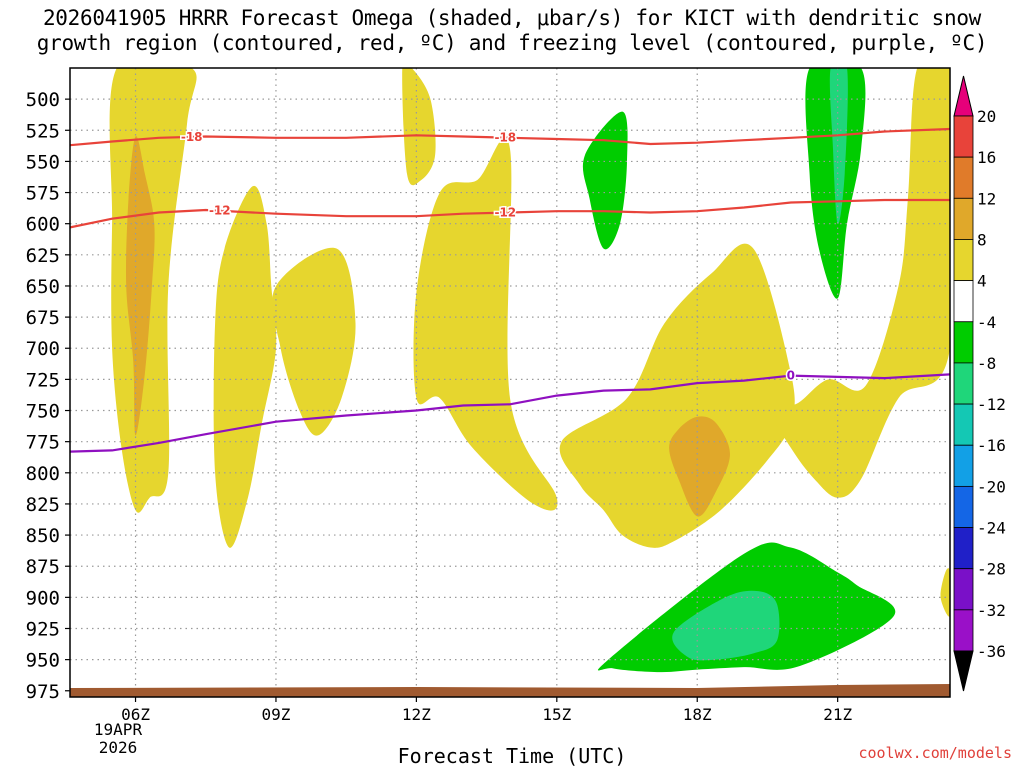 Image resolution: width=1024 pixels, height=768 pixels. What do you see at coordinates (726, 625) in the screenshot?
I see `omega-region-neg-8-low` at bounding box center [726, 625].